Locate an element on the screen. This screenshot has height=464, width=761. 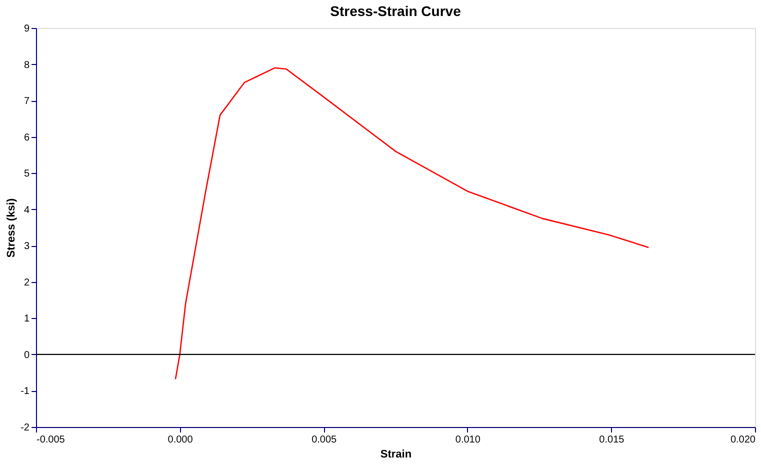
y-tick-label: -1 is located at coordinates (25, 392).